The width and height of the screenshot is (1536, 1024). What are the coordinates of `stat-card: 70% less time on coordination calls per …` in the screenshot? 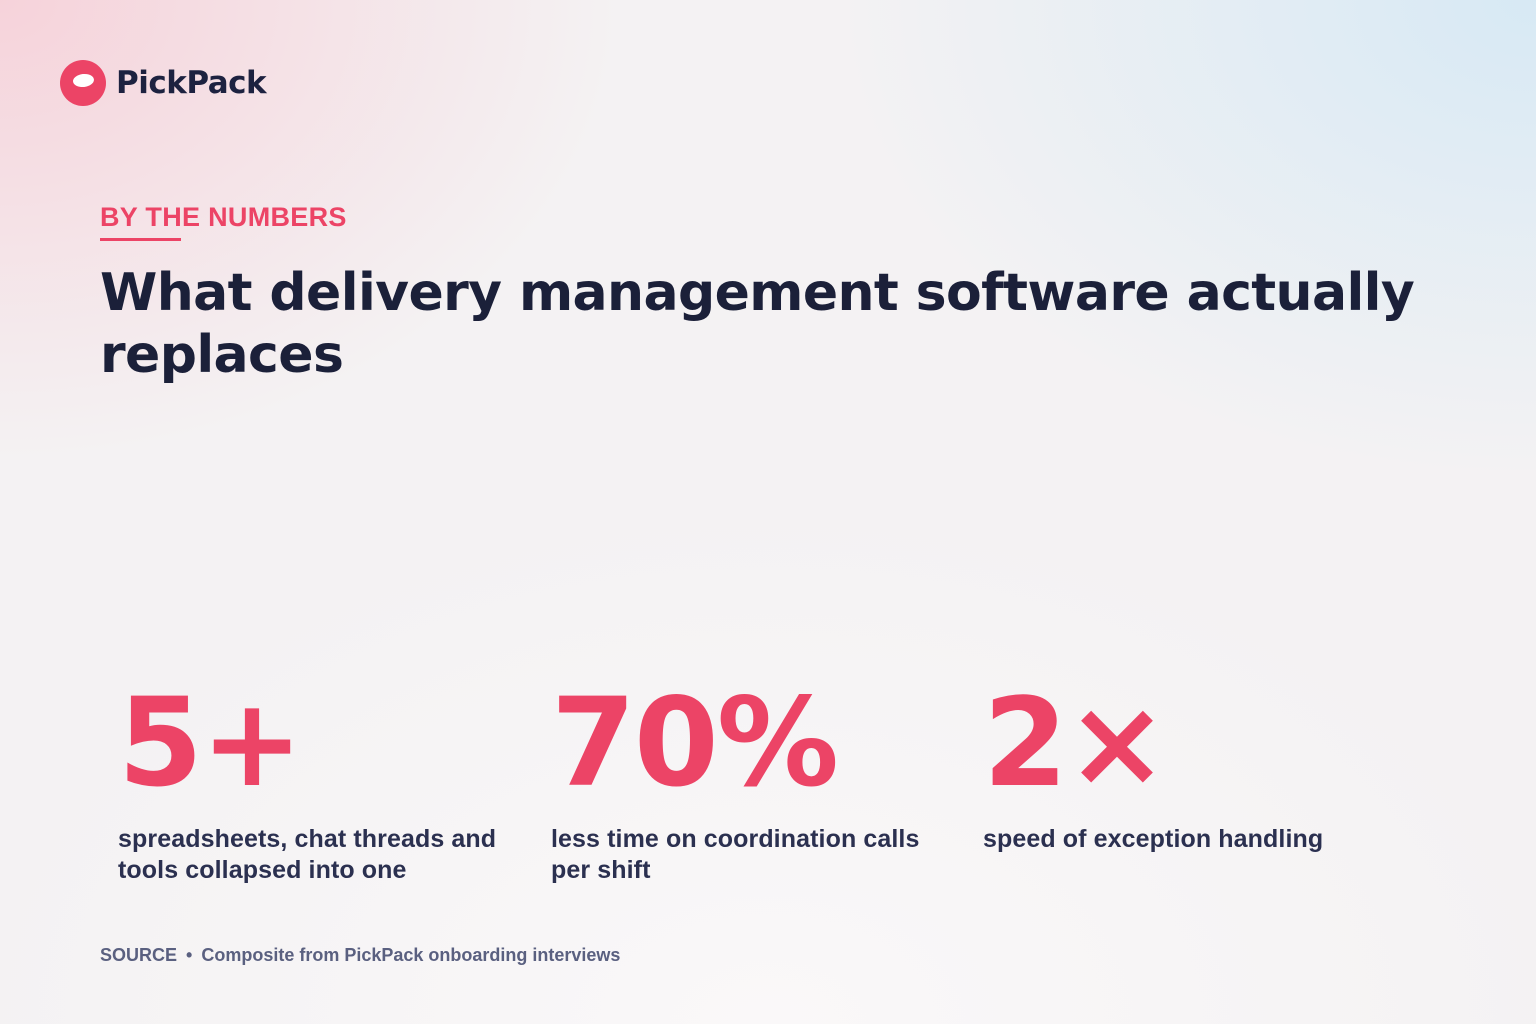 It's located at (751, 782).